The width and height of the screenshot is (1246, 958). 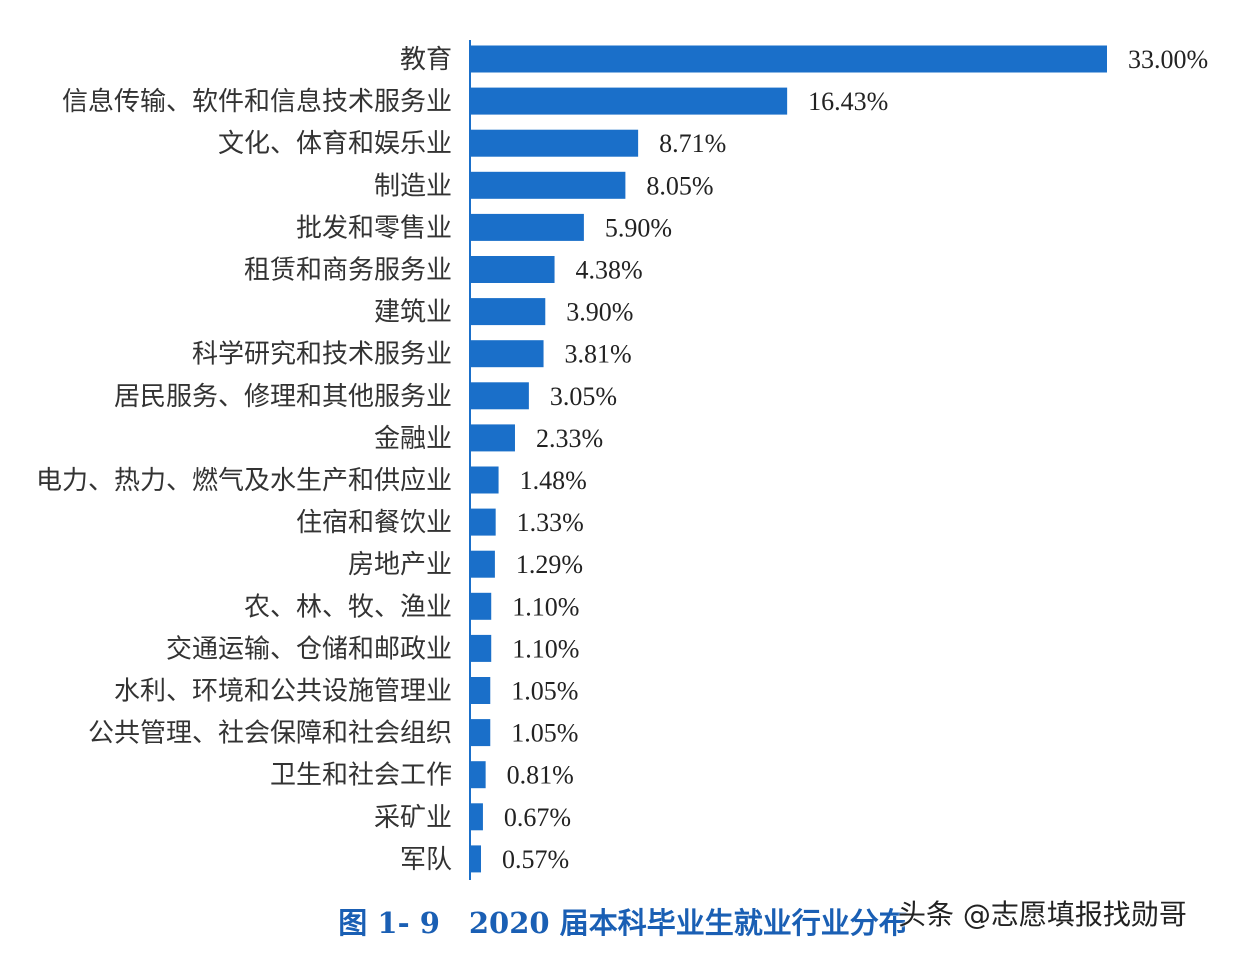 What do you see at coordinates (322, 355) in the screenshot?
I see `category-label-7: 科学研究和技术服务业` at bounding box center [322, 355].